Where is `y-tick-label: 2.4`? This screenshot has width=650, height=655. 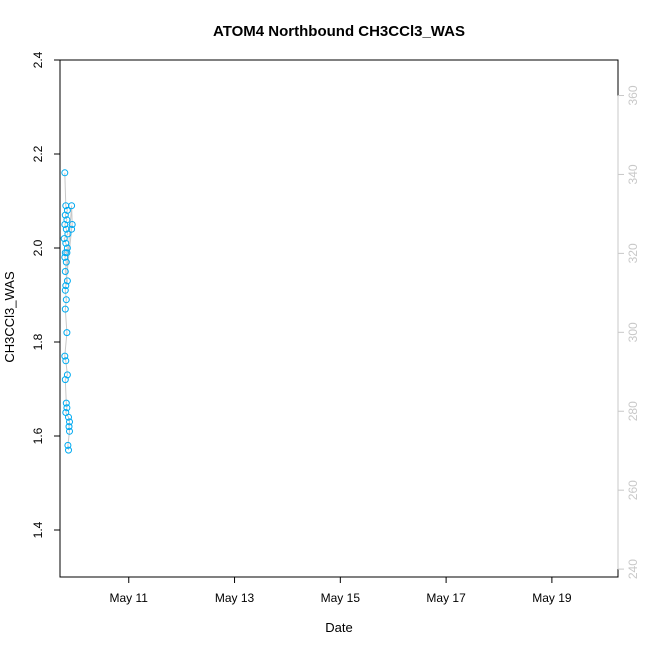 y-tick-label: 2.4 is located at coordinates (38, 59).